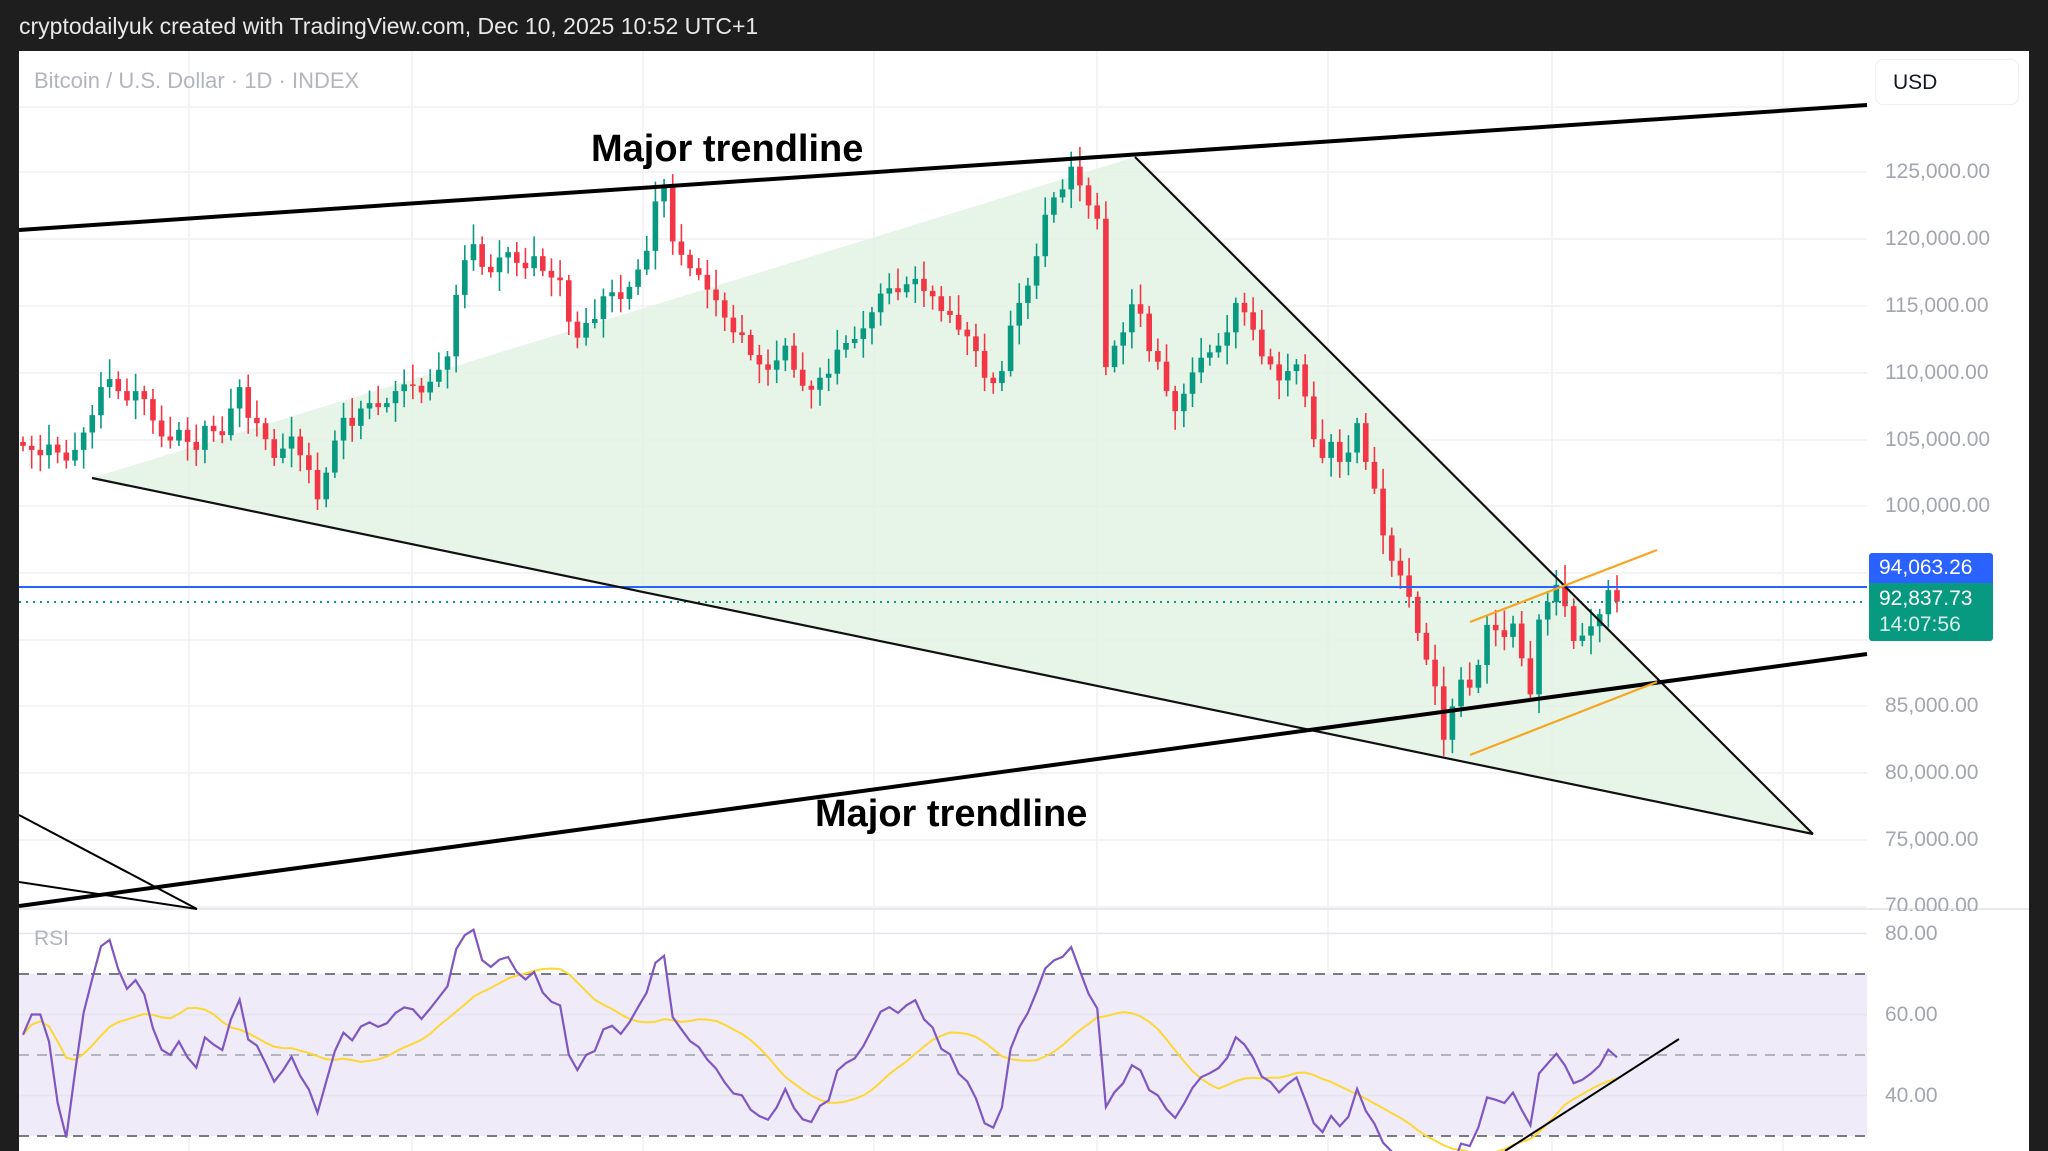 This screenshot has width=2048, height=1151. I want to click on price-axis-label: 100,000.00, so click(1938, 505).